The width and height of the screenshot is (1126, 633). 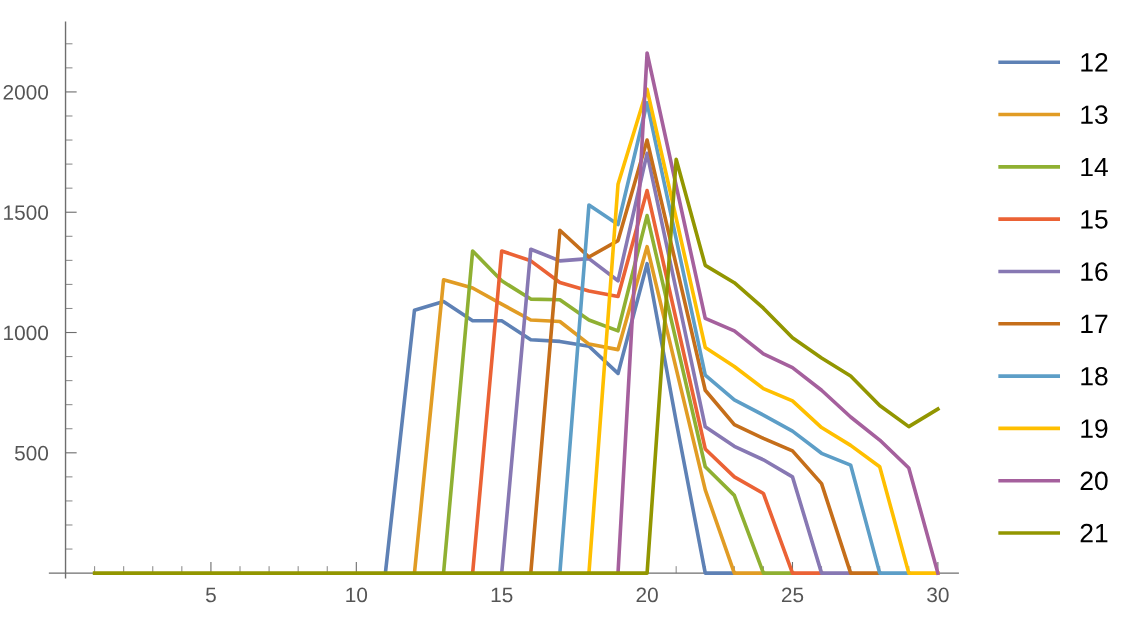 What do you see at coordinates (31, 453) in the screenshot?
I see `y-tick-label: 500` at bounding box center [31, 453].